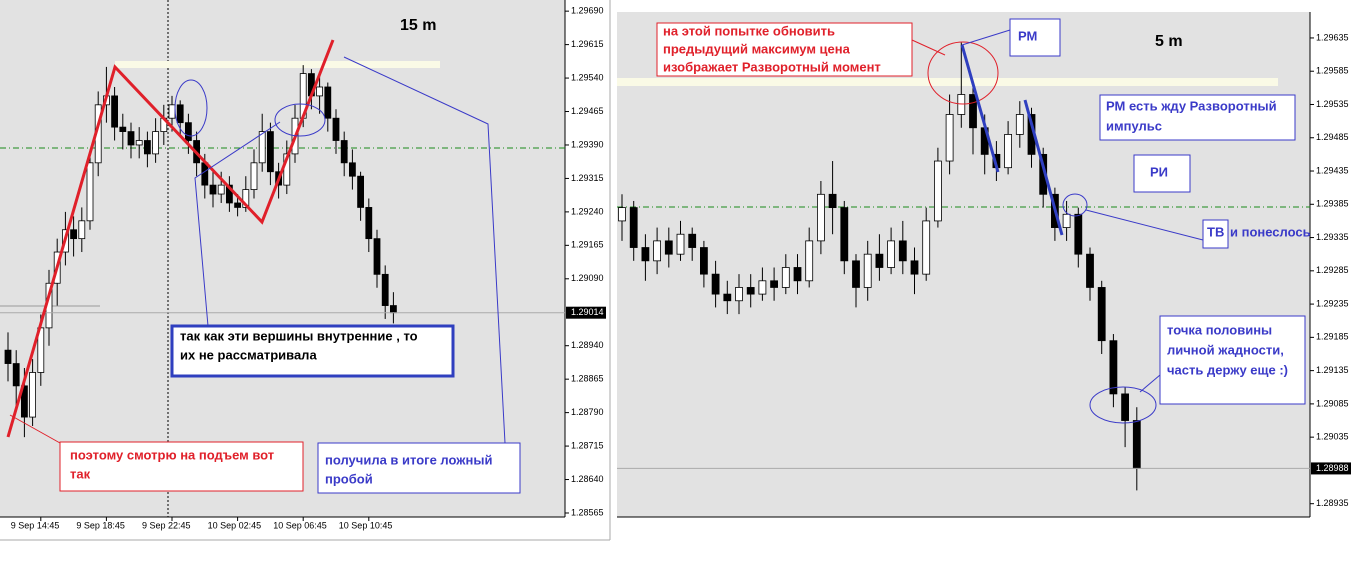 This screenshot has height=564, width=1362. I want to click on y-tick-label: 1.29535, so click(1332, 104).